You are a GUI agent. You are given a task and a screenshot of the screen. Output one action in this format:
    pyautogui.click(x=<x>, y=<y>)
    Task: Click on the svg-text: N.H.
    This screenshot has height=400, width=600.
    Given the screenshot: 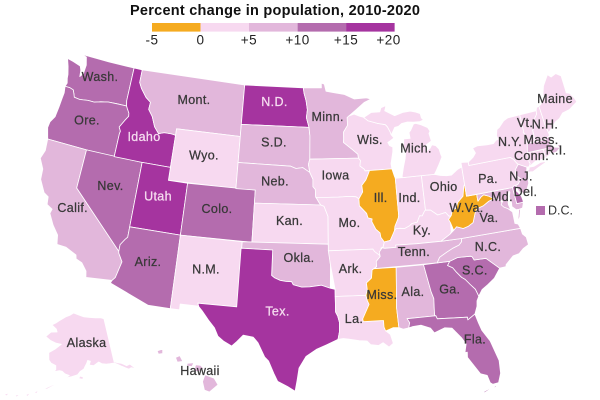 What is the action you would take?
    pyautogui.click(x=545, y=125)
    